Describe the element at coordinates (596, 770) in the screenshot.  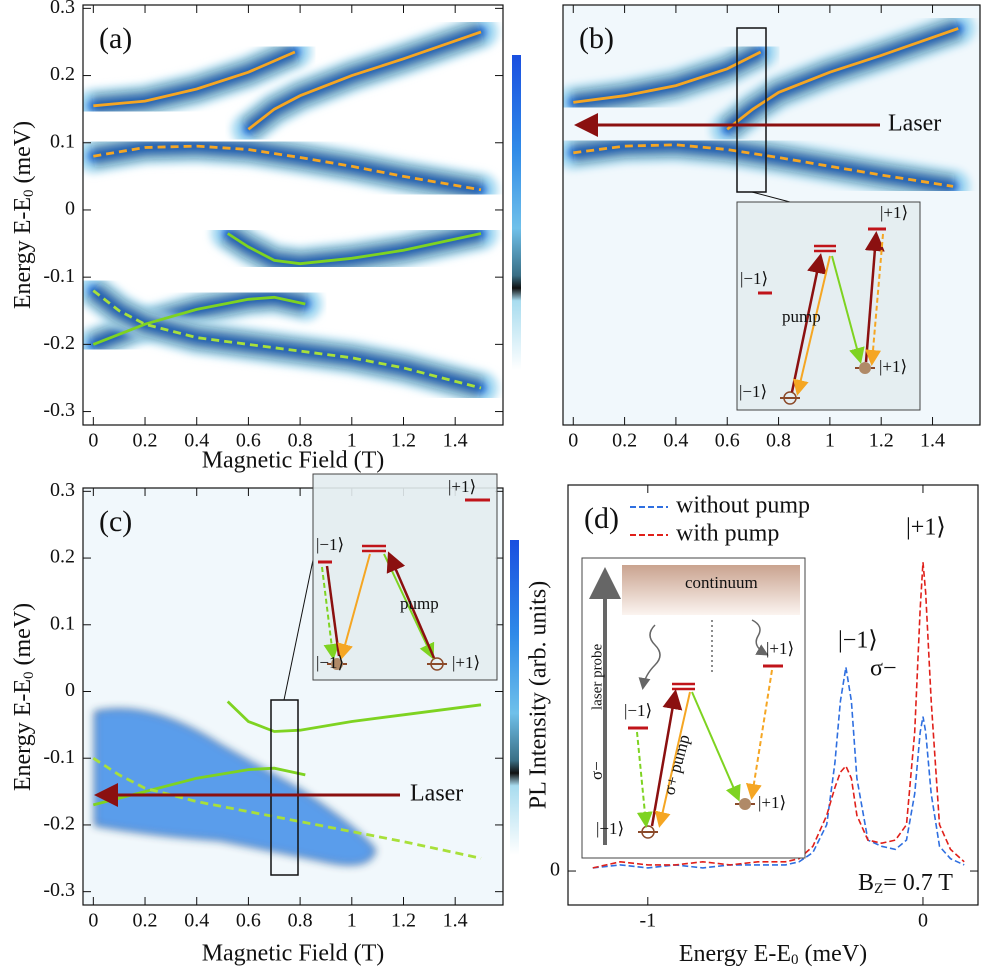
I see `probe-label: σ−` at that location.